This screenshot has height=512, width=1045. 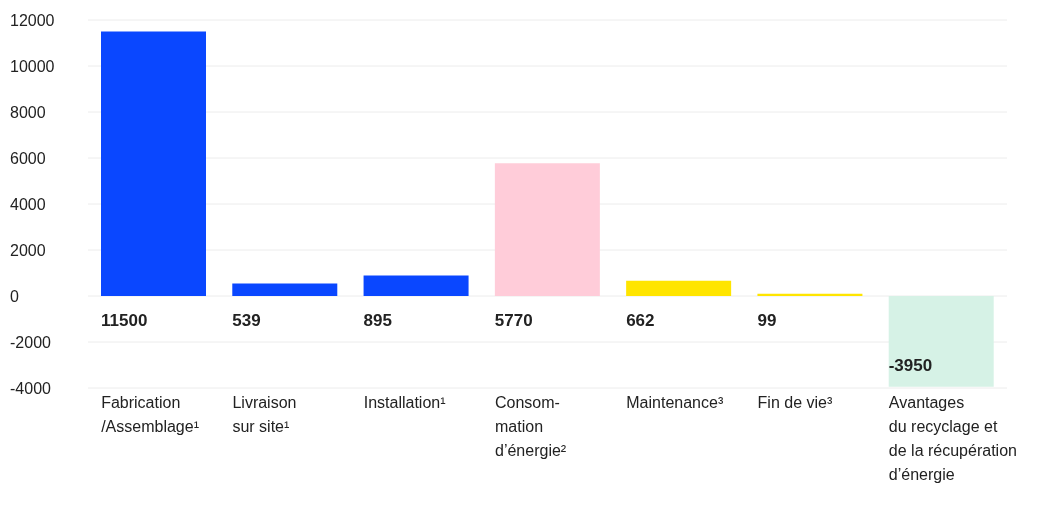 What do you see at coordinates (28, 204) in the screenshot?
I see `y-tick-label: 4000` at bounding box center [28, 204].